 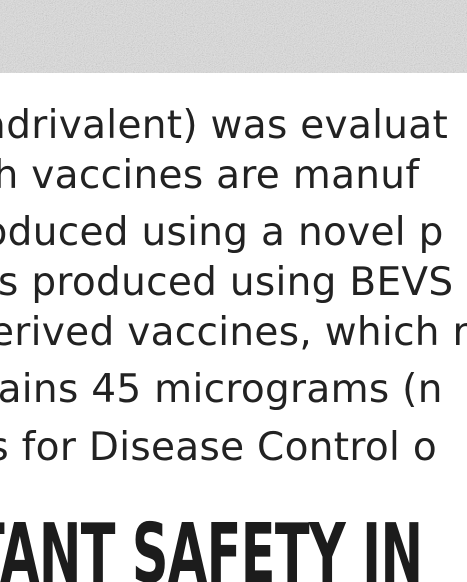 What do you see at coordinates (224, 125) in the screenshot?
I see `body-text-line: adrivalent) was evaluat` at bounding box center [224, 125].